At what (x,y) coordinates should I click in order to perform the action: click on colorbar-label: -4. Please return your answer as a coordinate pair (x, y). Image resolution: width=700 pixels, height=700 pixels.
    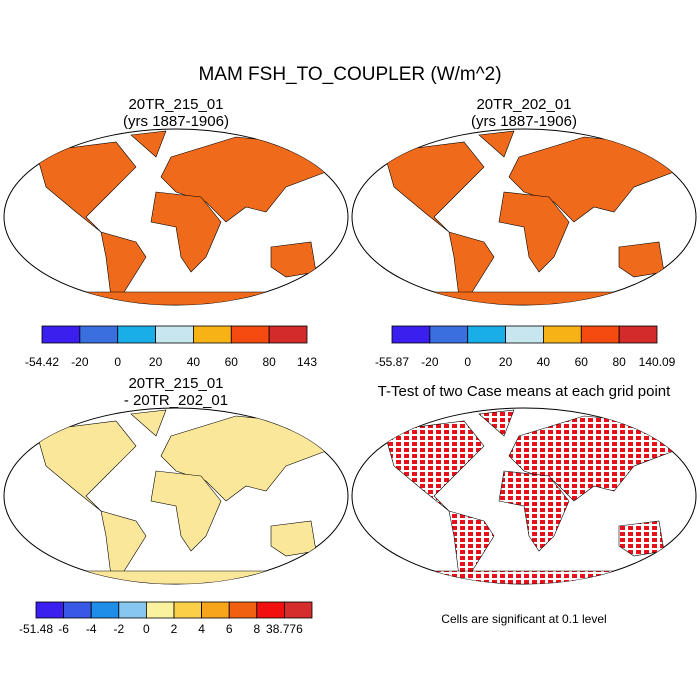
    Looking at the image, I should click on (91, 629).